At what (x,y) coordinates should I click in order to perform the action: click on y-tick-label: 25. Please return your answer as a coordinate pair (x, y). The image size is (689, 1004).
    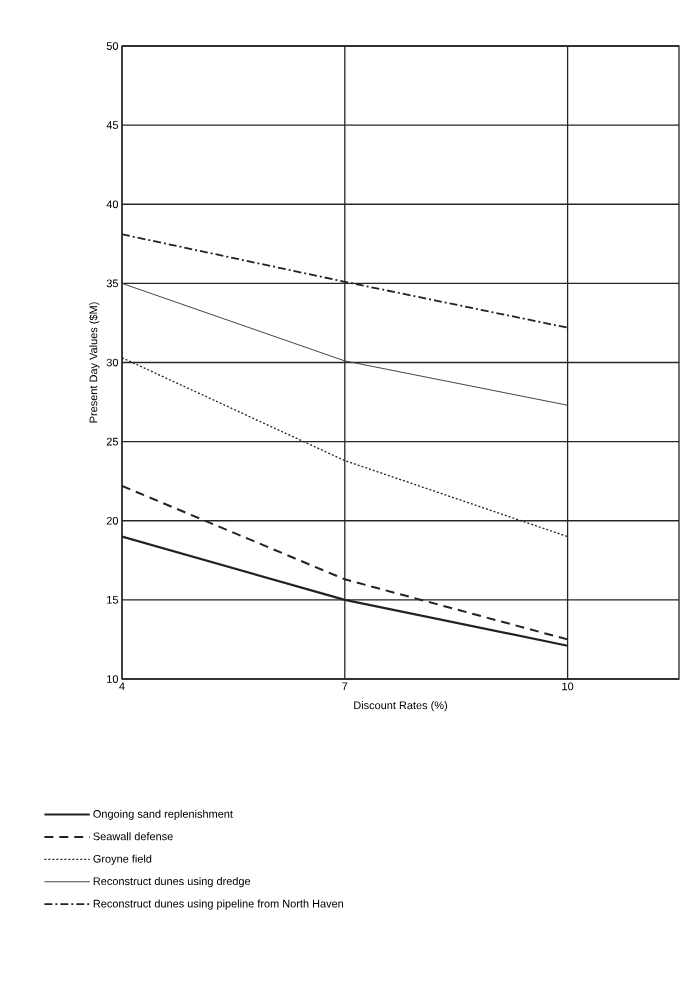
    Looking at the image, I should click on (112, 441).